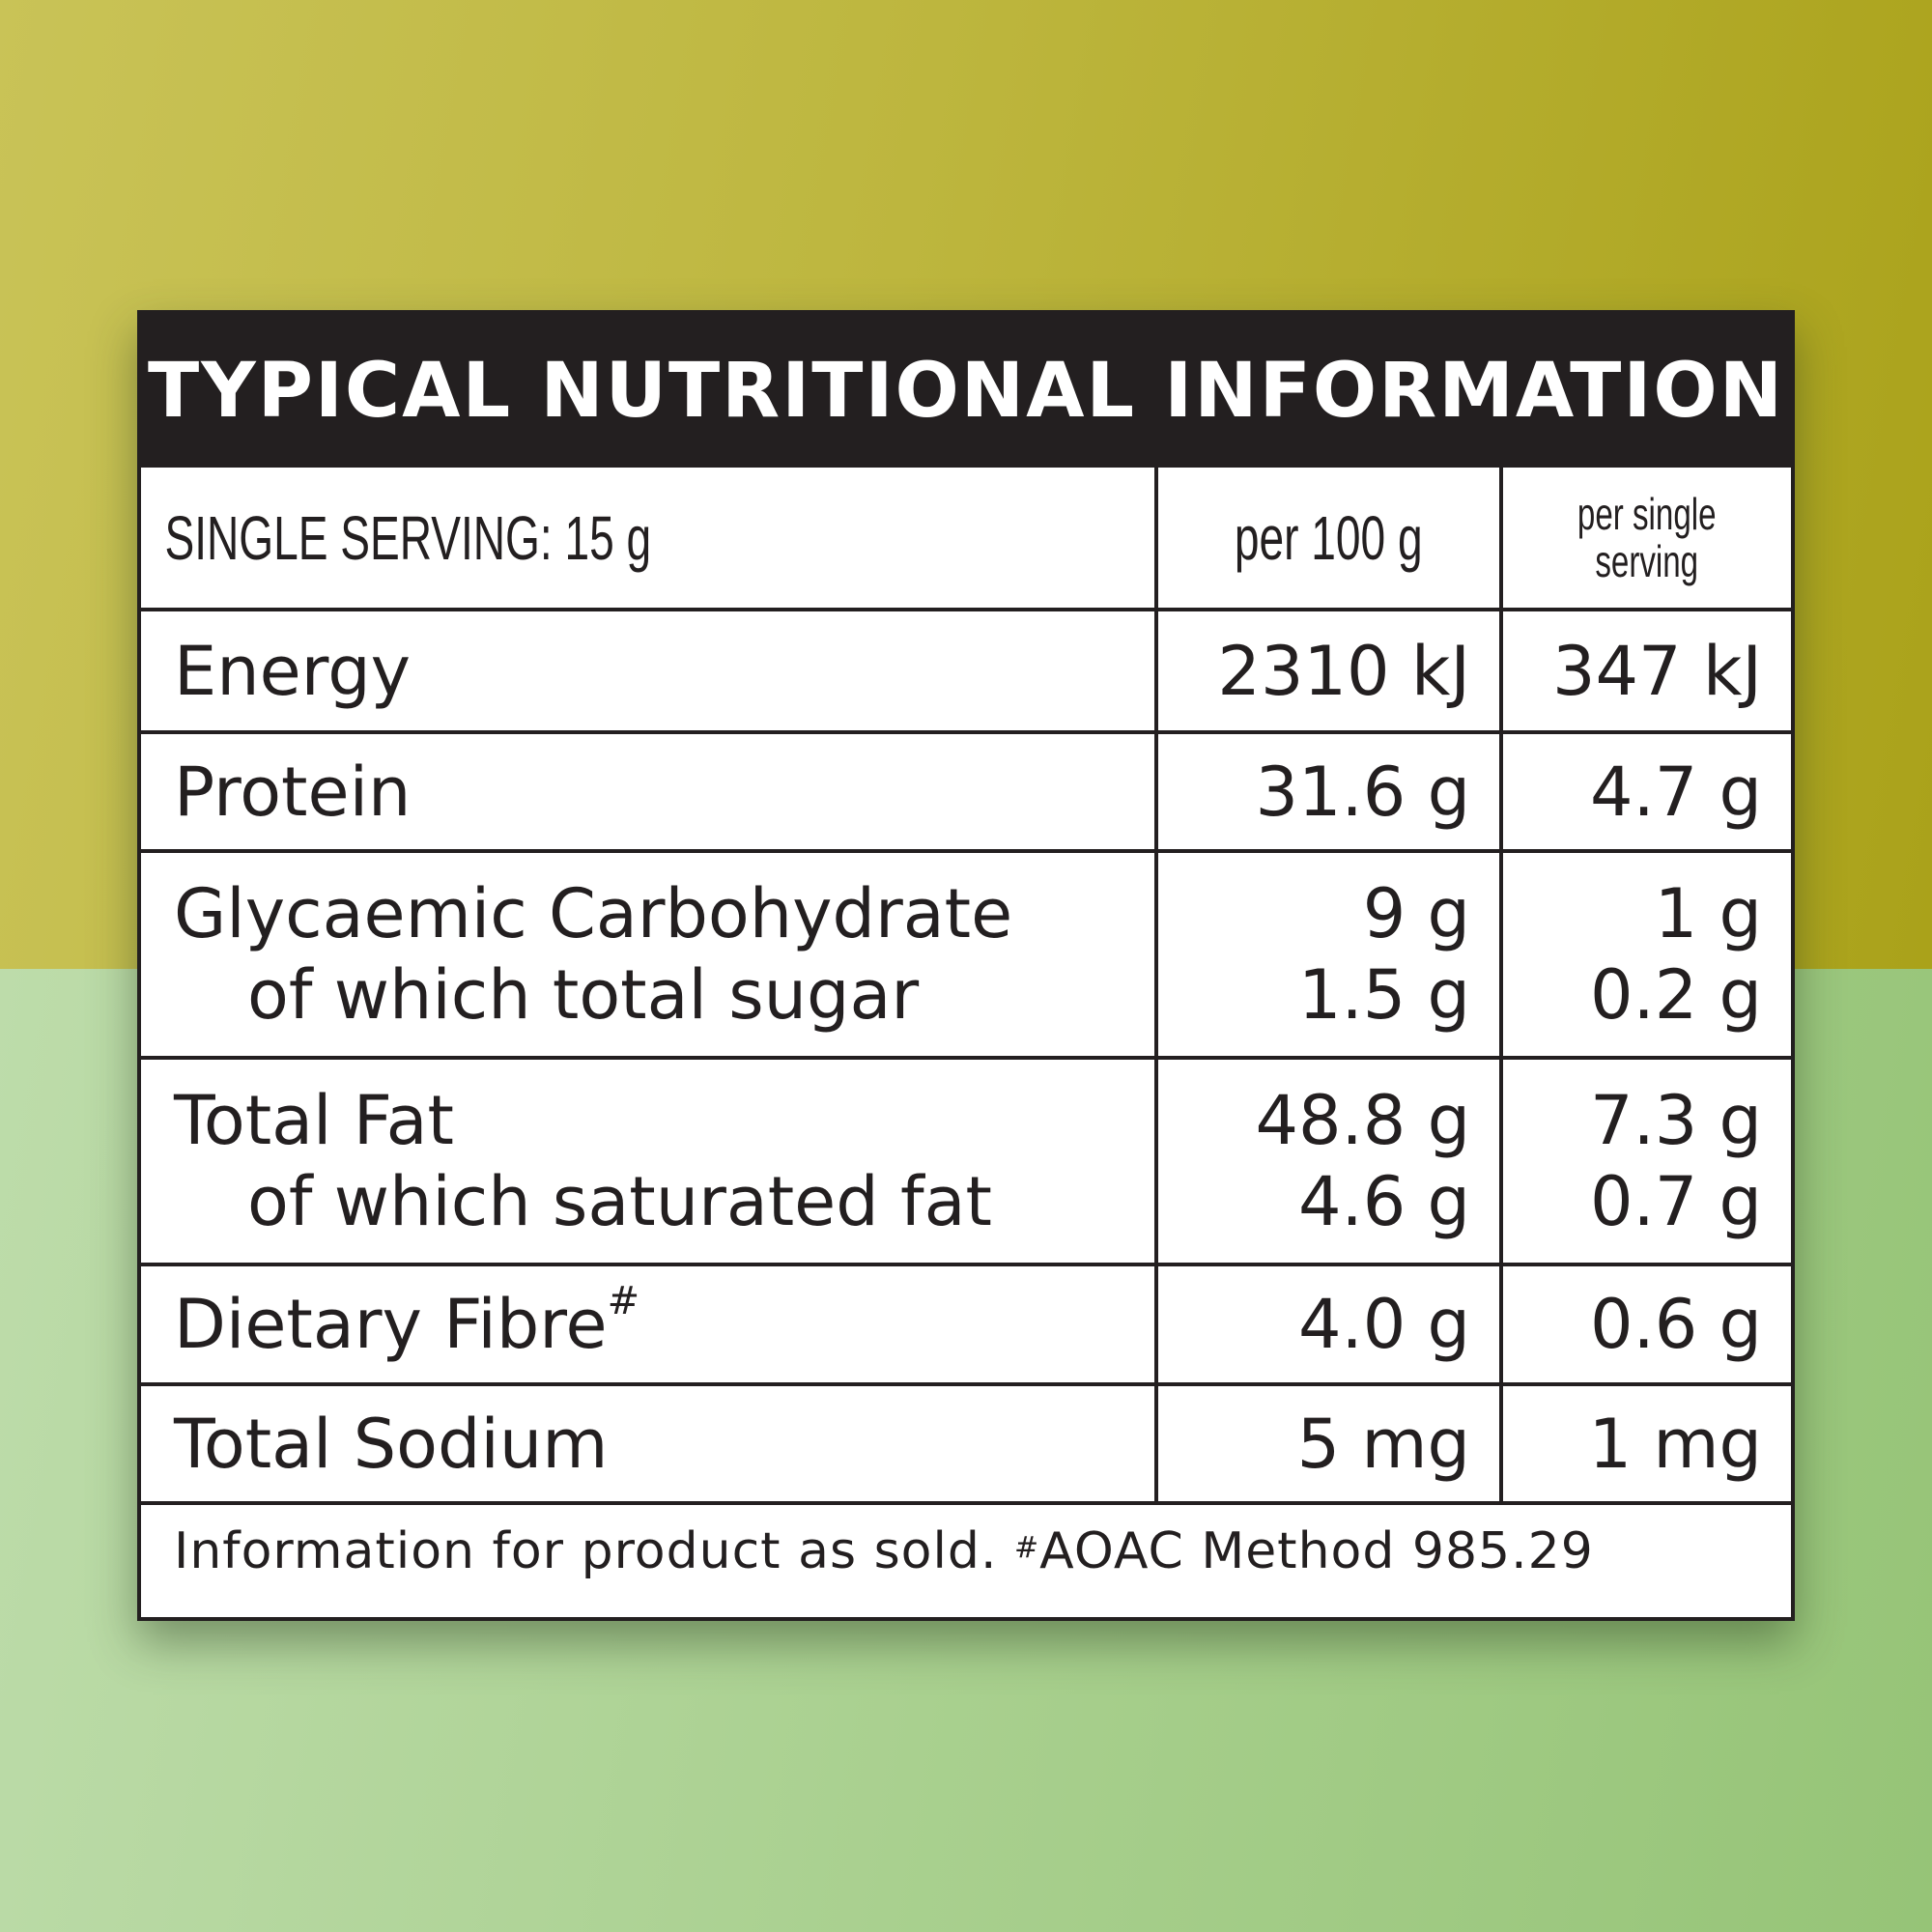  I want to click on row-per100-protein: 31.6 g, so click(1330, 793).